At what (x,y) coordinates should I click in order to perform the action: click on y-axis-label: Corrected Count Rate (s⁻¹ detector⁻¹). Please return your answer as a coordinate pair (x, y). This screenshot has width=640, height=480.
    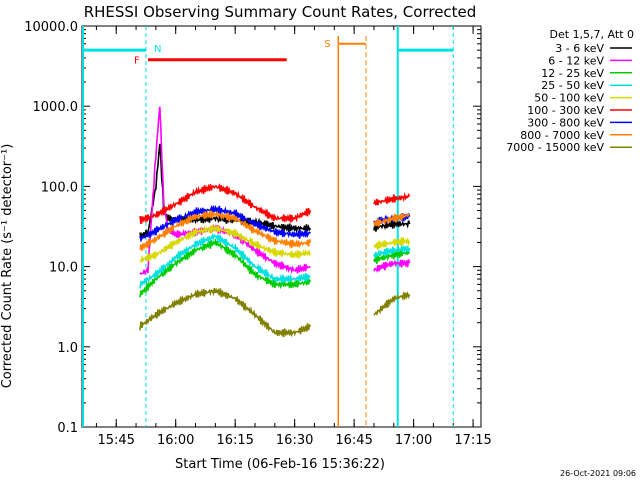
    Looking at the image, I should click on (7, 266).